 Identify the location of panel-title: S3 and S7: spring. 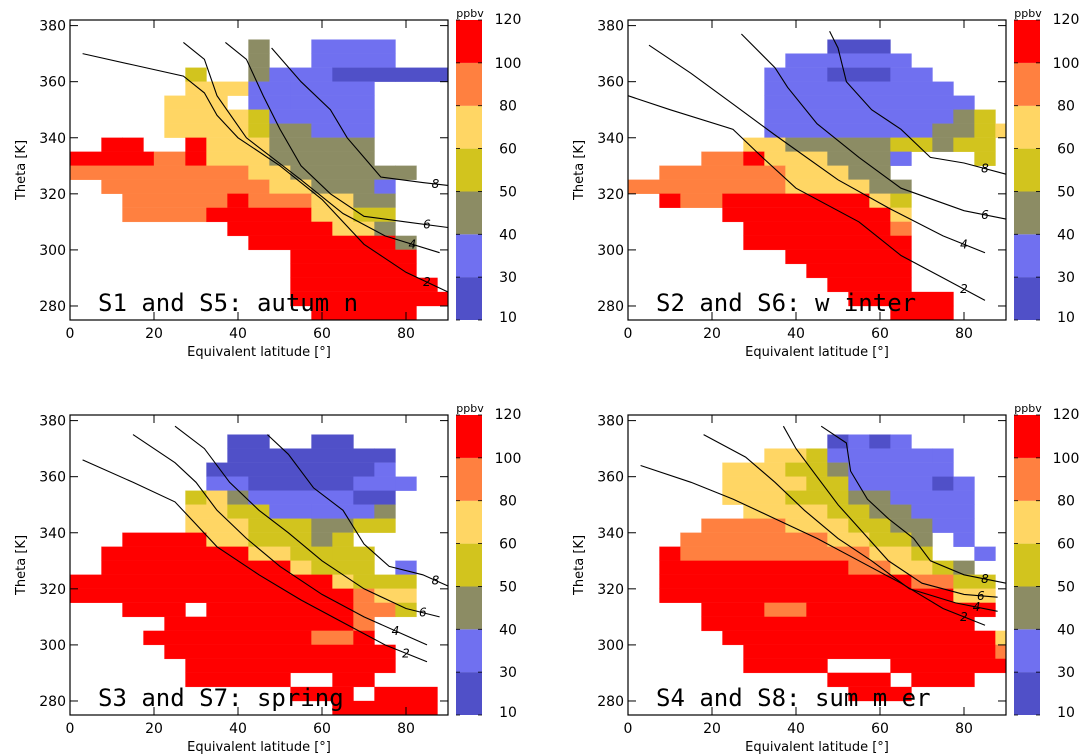
(221, 698).